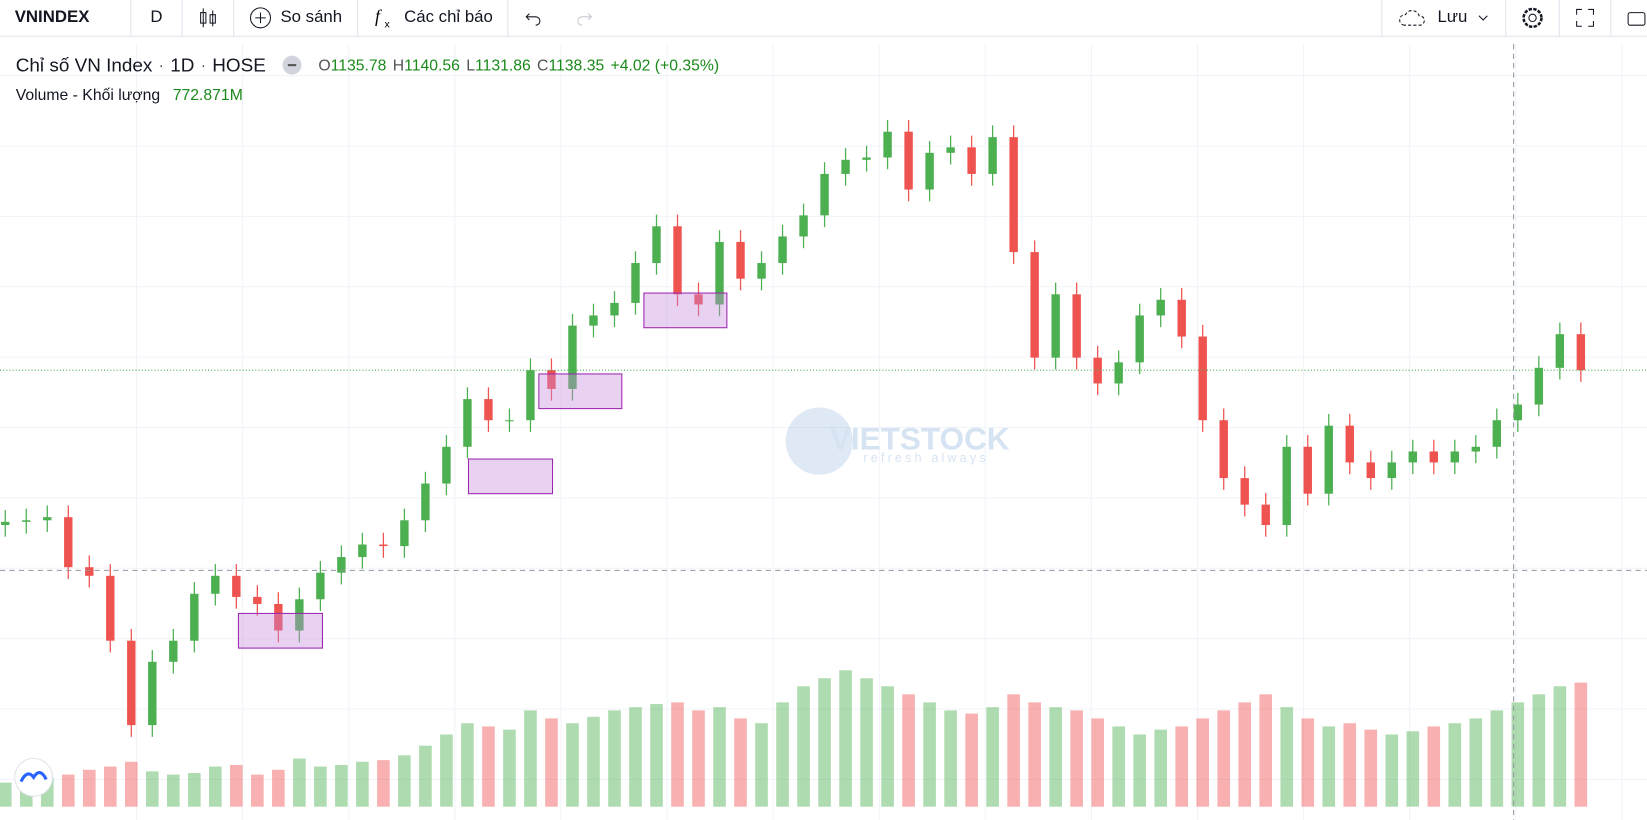 This screenshot has height=820, width=1647. Describe the element at coordinates (34, 777) in the screenshot. I see `logo-badge` at that location.